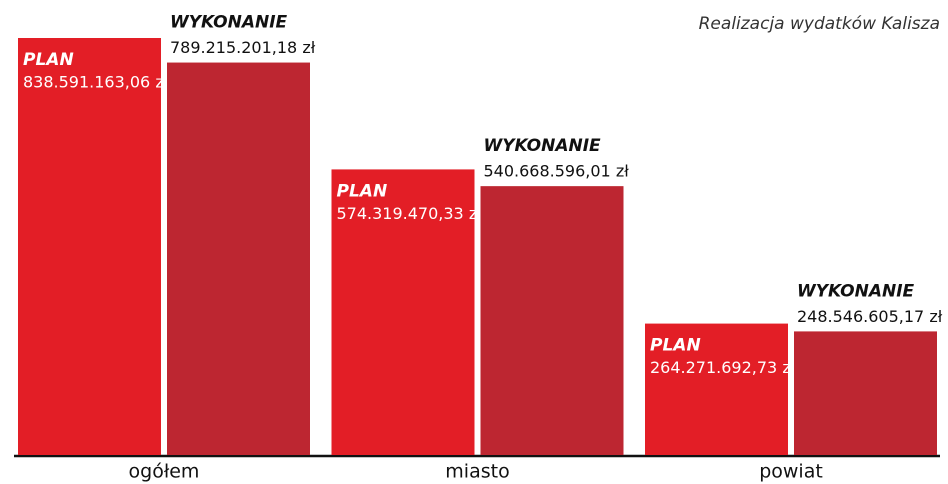 This screenshot has height=484, width=948. What do you see at coordinates (96, 82) in the screenshot?
I see `value-label: 838.591.163,06 zł` at bounding box center [96, 82].